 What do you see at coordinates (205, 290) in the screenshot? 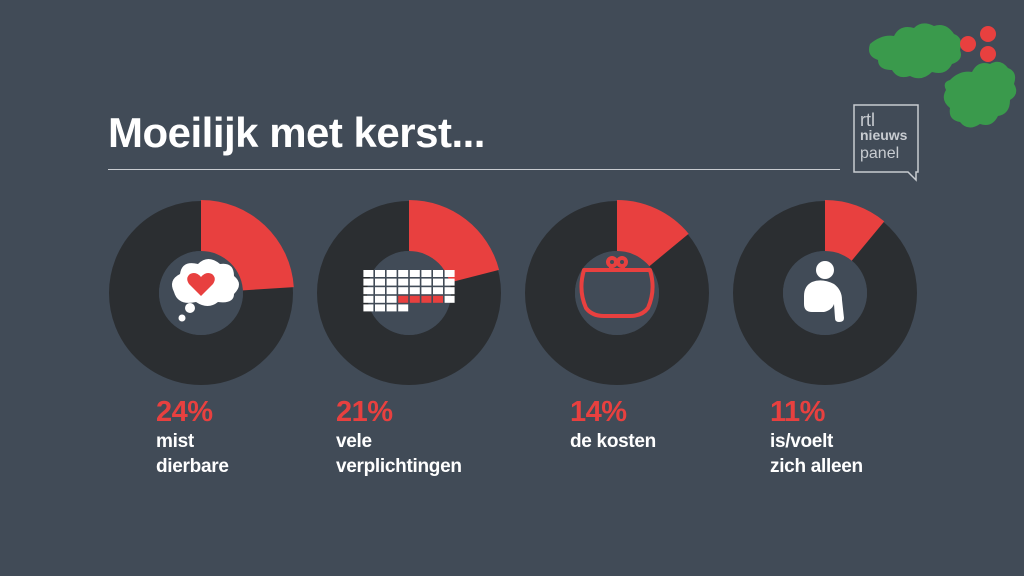
I see `thought-heart-icon` at bounding box center [205, 290].